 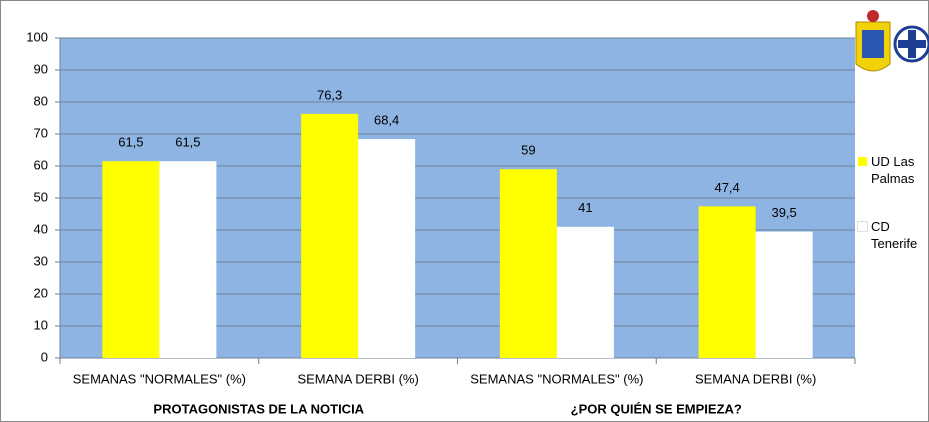 What do you see at coordinates (41, 68) in the screenshot?
I see `y-tick-label: 90` at bounding box center [41, 68].